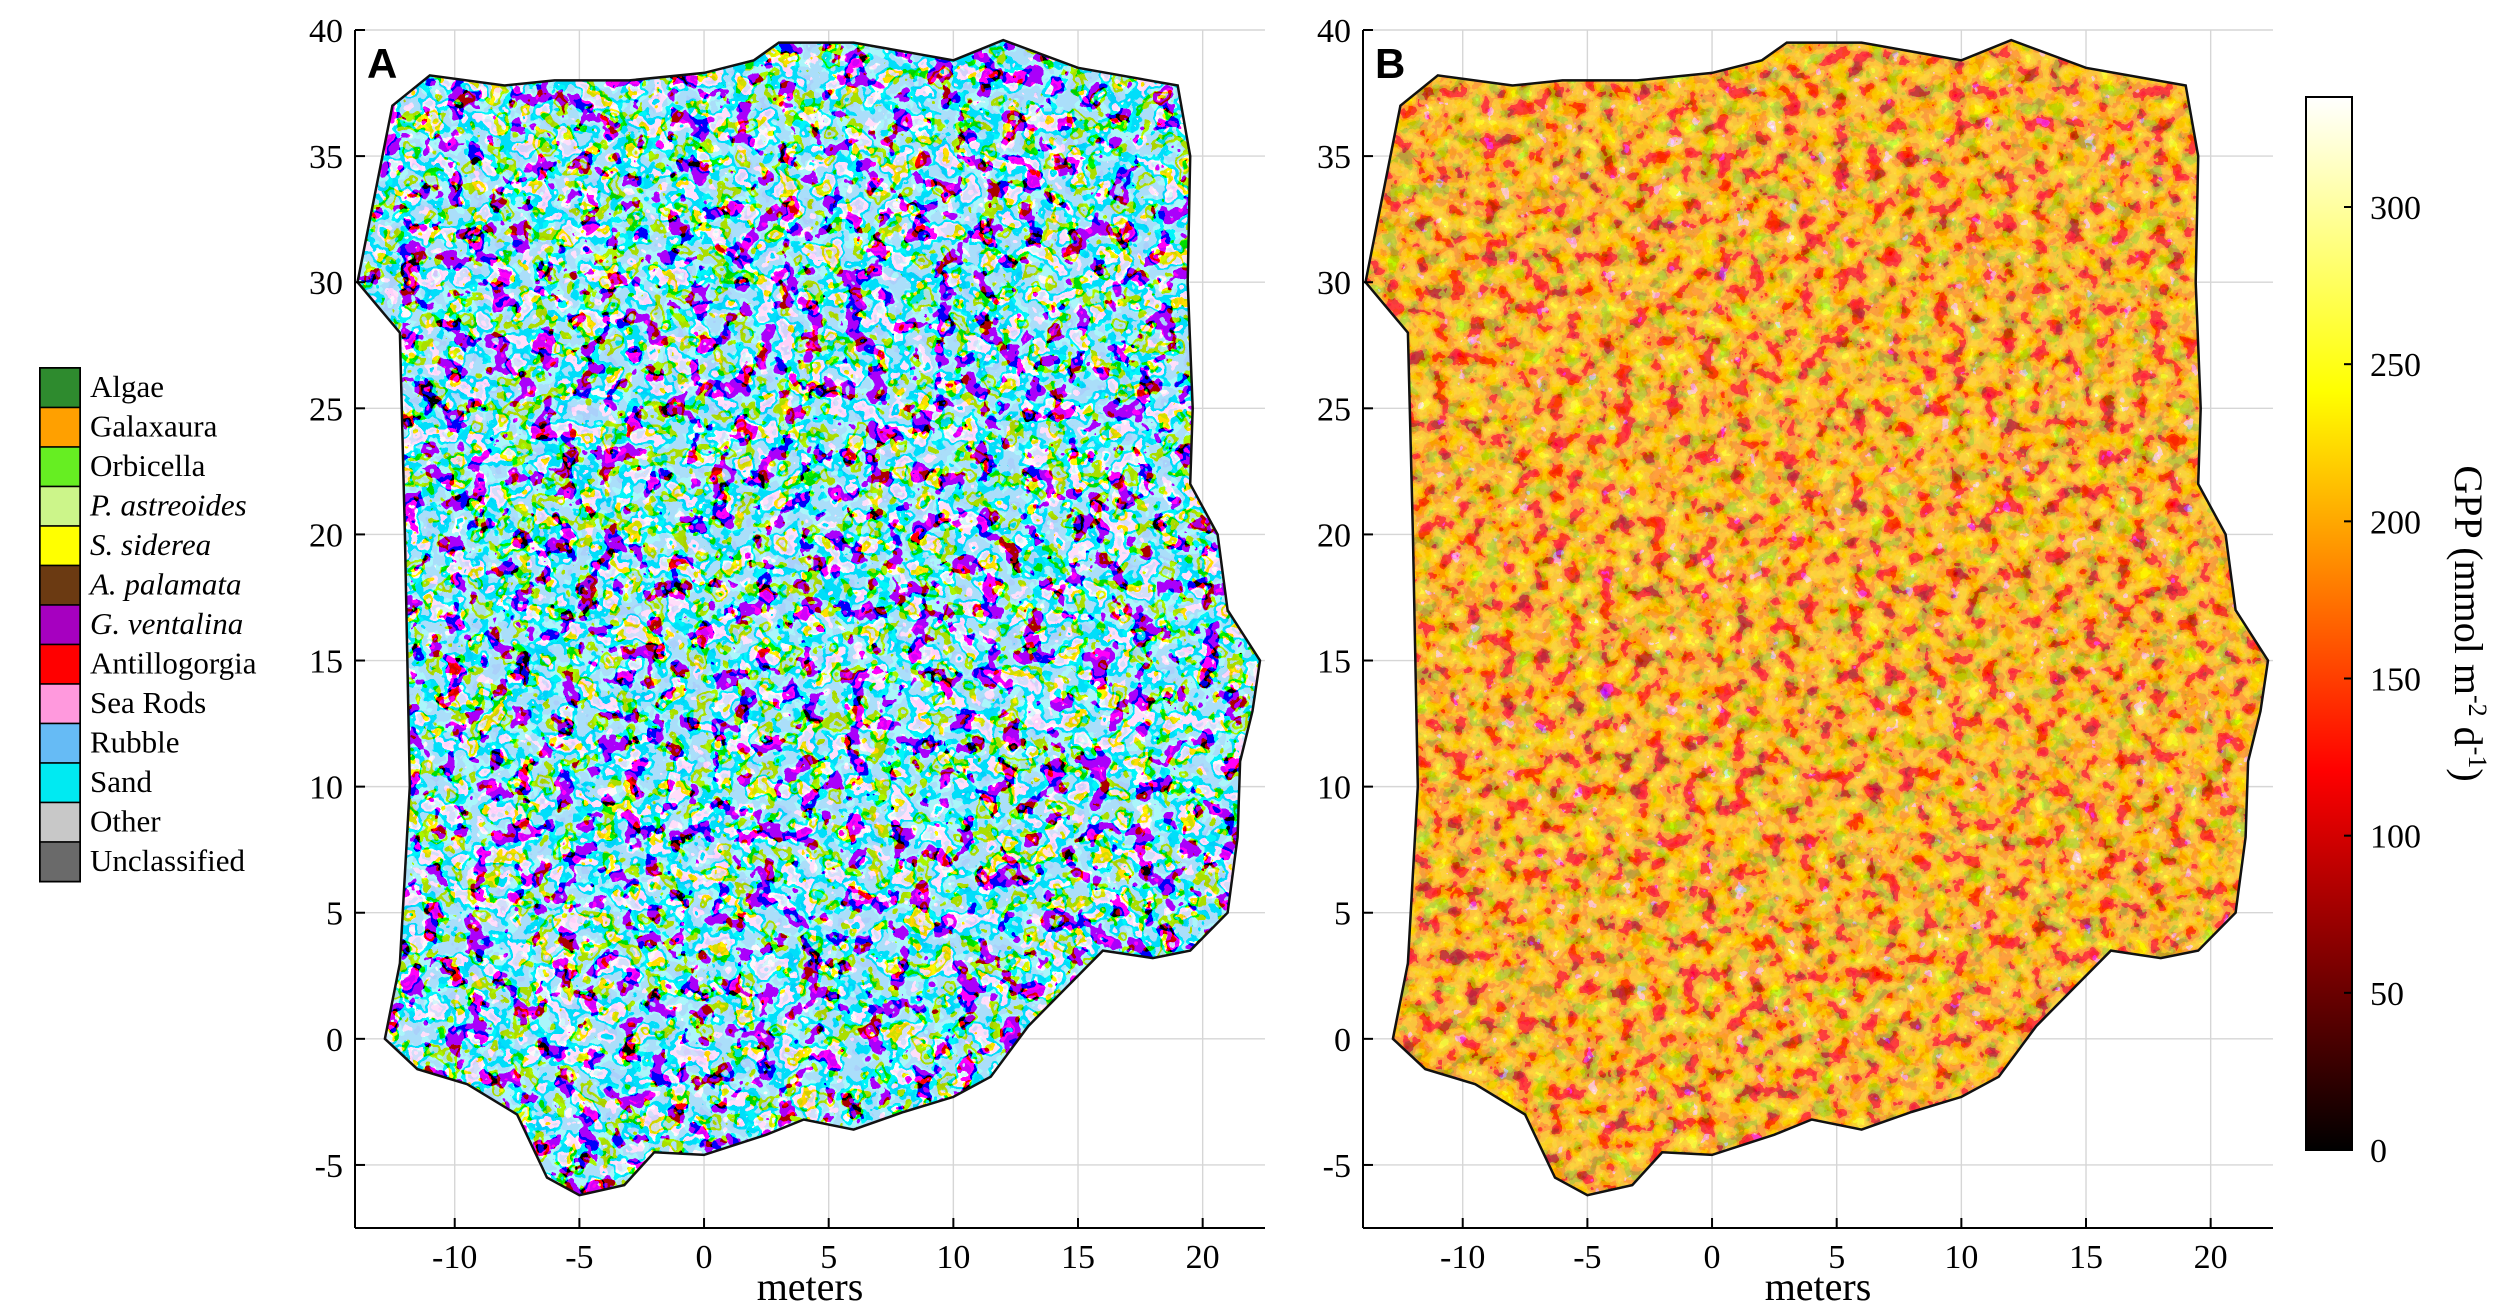 Image resolution: width=2500 pixels, height=1313 pixels. I want to click on legend-label: Rubble, so click(135, 742).